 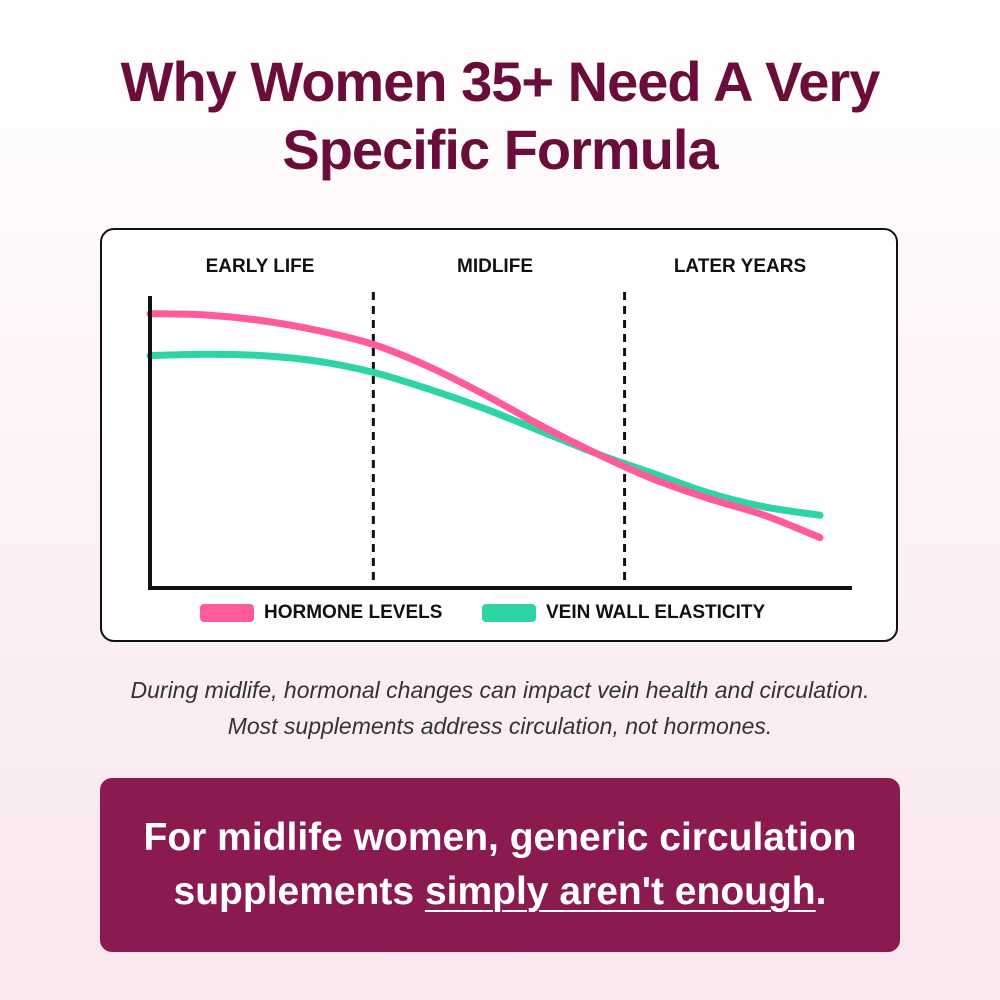 I want to click on phase-label-later-years: LATER YEARS, so click(x=740, y=266).